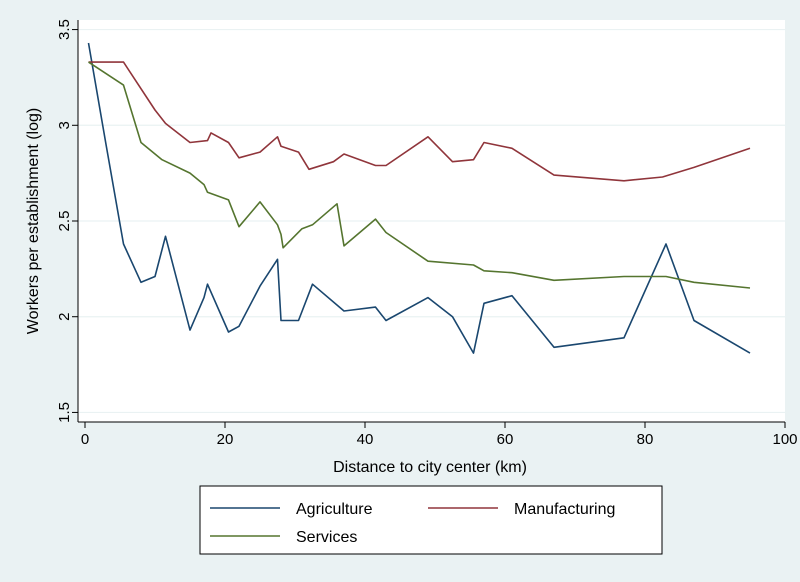 This screenshot has height=582, width=800. What do you see at coordinates (64, 412) in the screenshot?
I see `y-tick-label: 1.5` at bounding box center [64, 412].